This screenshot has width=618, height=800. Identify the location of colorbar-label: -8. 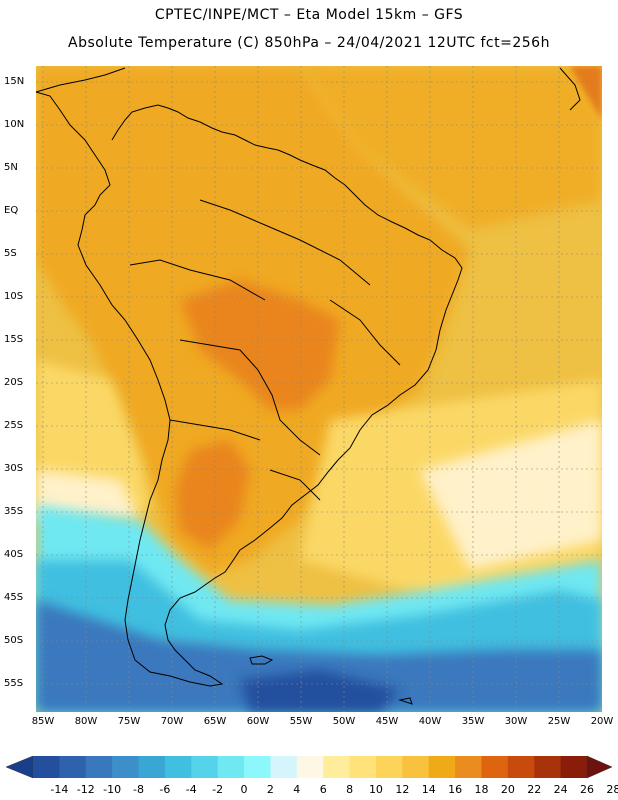
(138, 789).